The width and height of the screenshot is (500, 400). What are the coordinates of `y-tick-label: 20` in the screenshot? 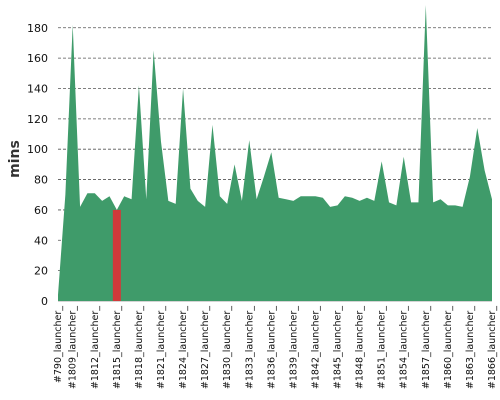 It's located at (41, 271).